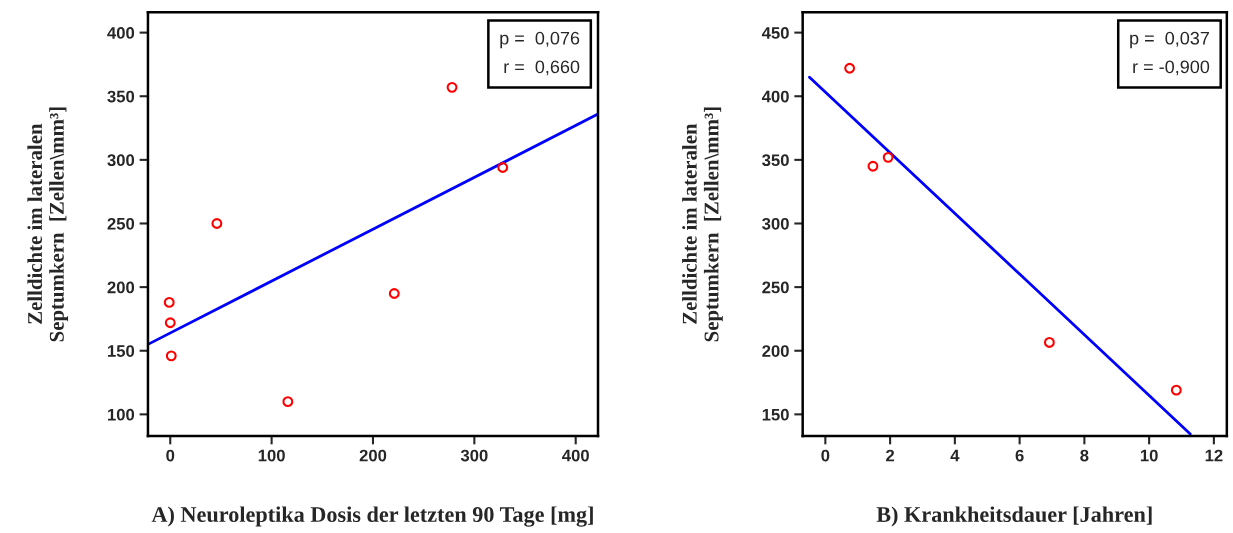  Describe the element at coordinates (271, 455) in the screenshot. I see `x-tick-label: 100` at that location.